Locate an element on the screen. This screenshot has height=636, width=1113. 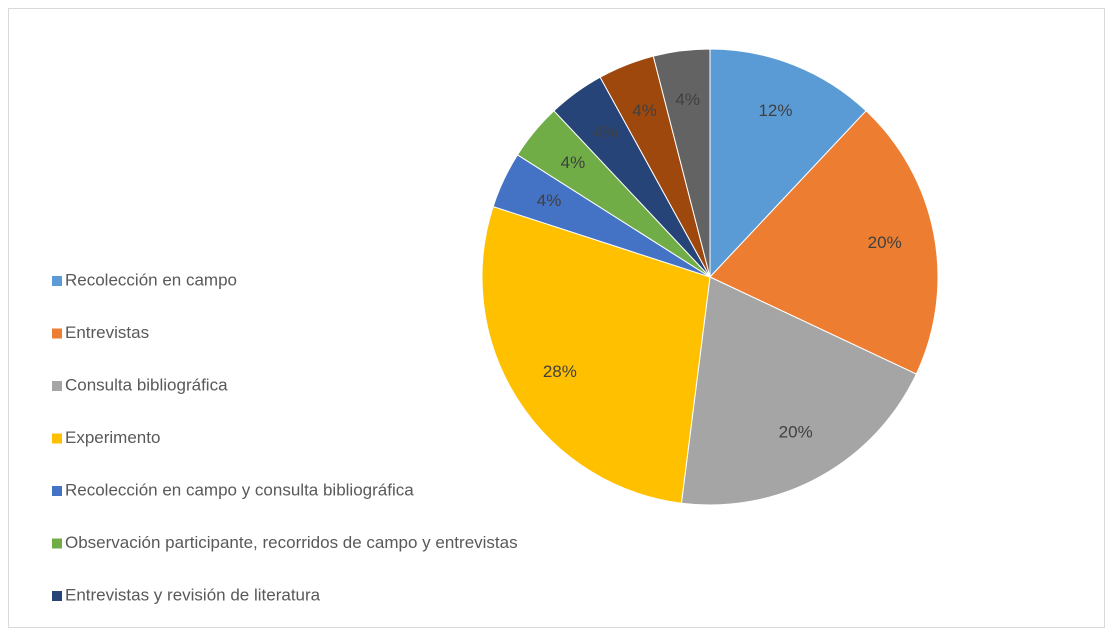
legend-label: Experimento is located at coordinates (112, 437).